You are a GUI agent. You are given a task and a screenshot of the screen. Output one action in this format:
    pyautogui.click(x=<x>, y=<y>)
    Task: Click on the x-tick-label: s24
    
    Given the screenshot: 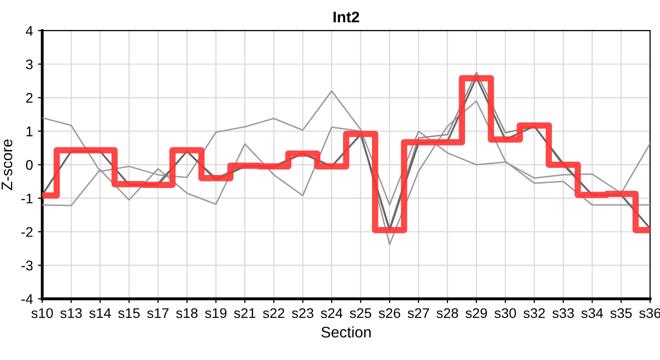 What is the action you would take?
    pyautogui.click(x=331, y=313)
    